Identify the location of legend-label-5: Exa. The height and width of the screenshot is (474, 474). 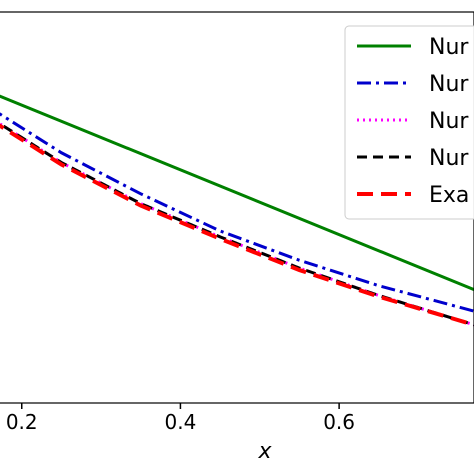
(449, 195).